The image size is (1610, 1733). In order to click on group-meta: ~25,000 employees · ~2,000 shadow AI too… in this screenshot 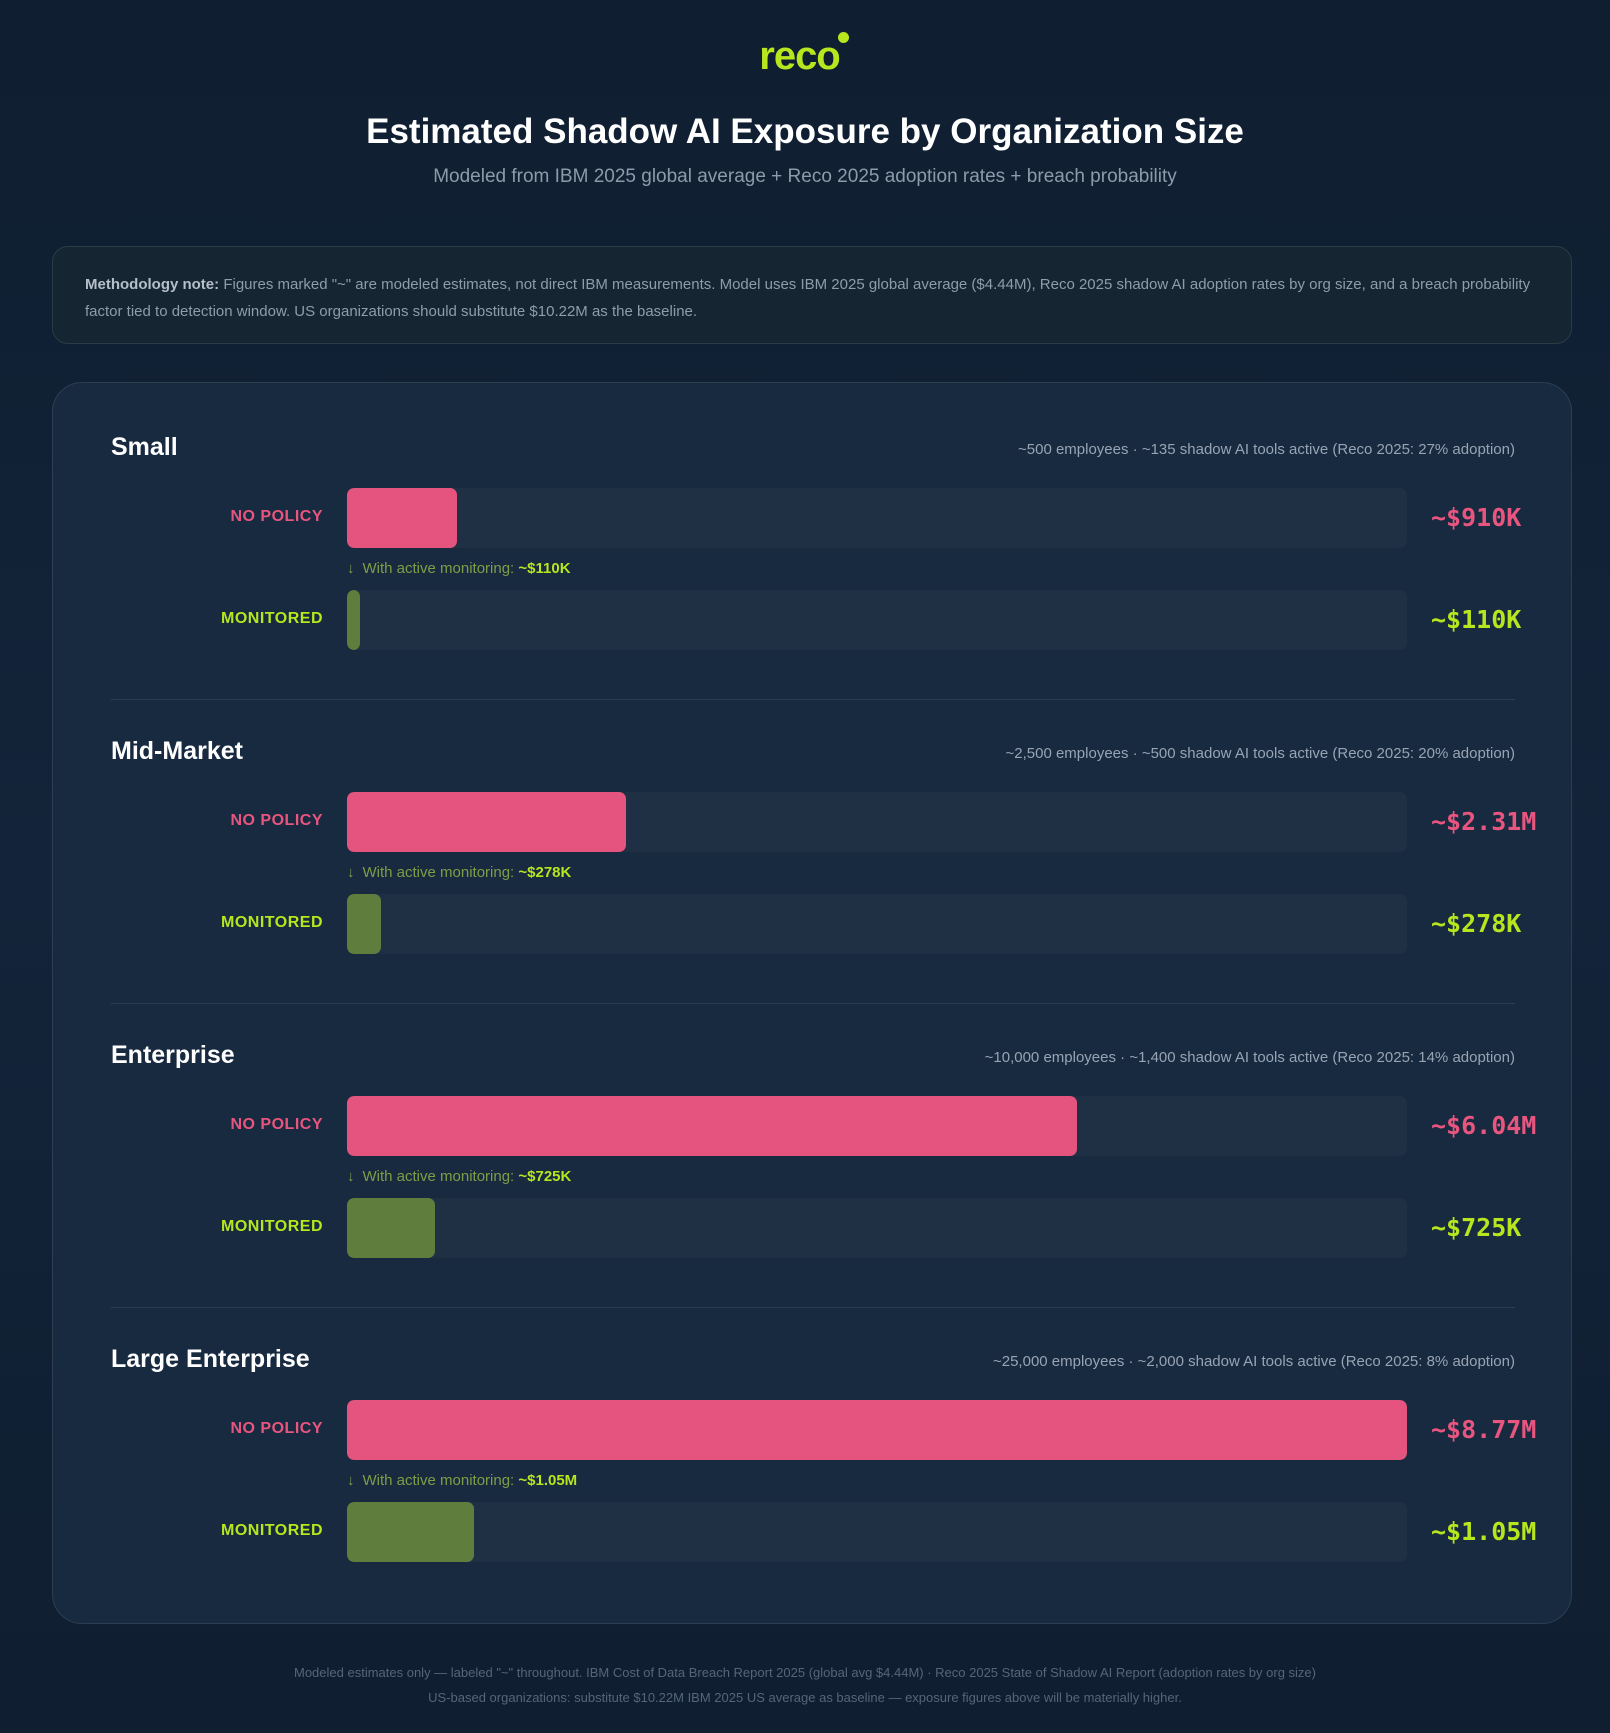, I will do `click(1253, 1361)`.